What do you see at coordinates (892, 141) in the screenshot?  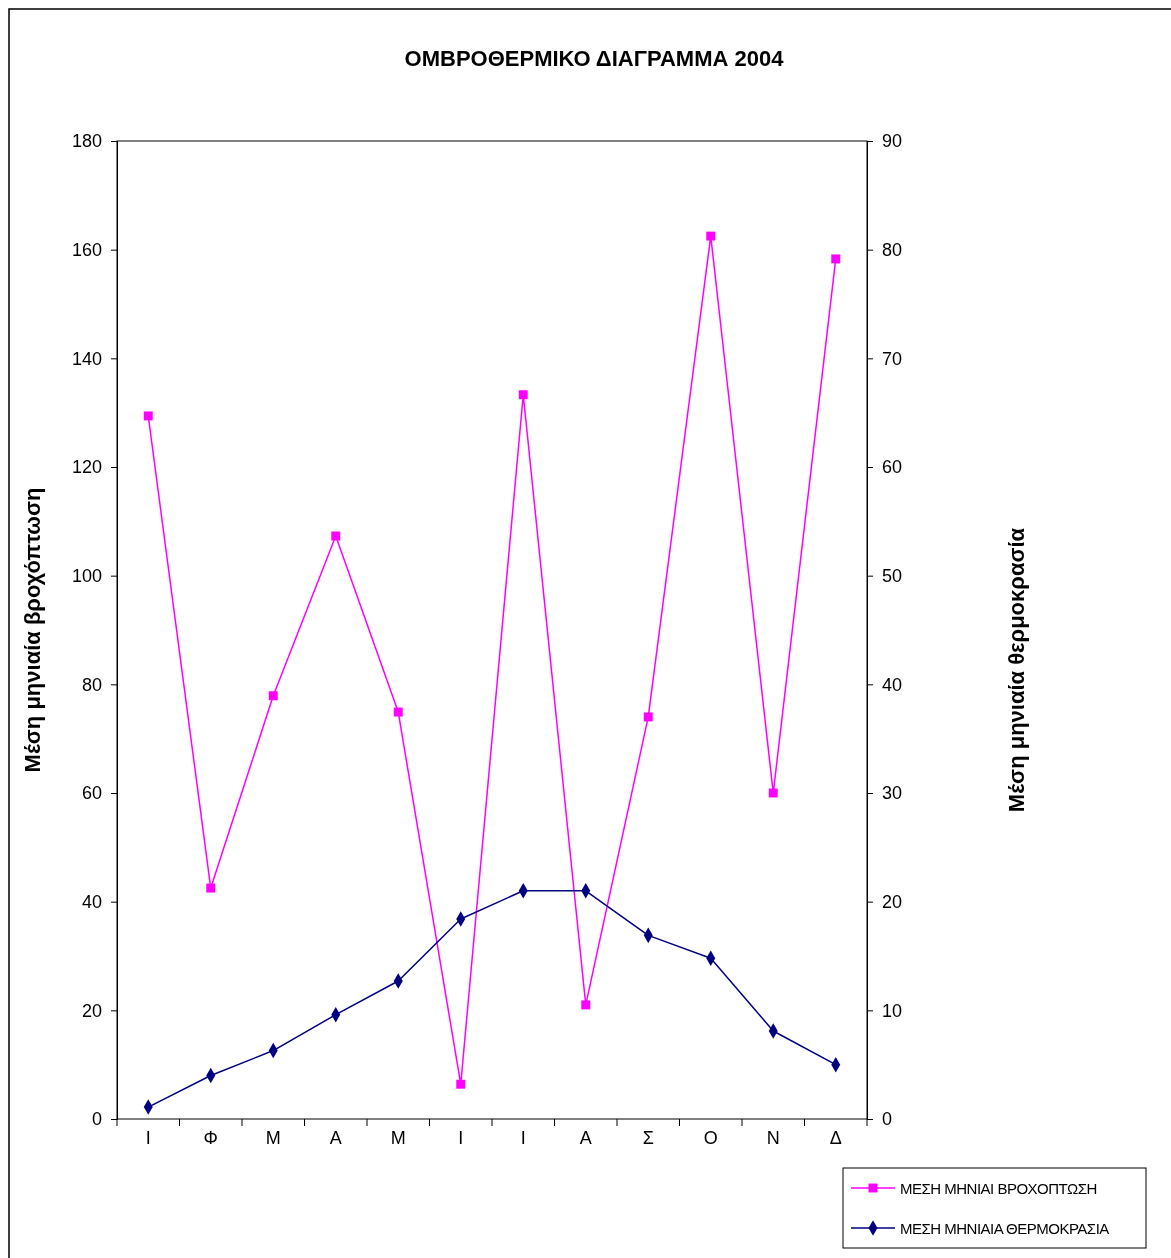 I see `y2-tick-label: 90` at bounding box center [892, 141].